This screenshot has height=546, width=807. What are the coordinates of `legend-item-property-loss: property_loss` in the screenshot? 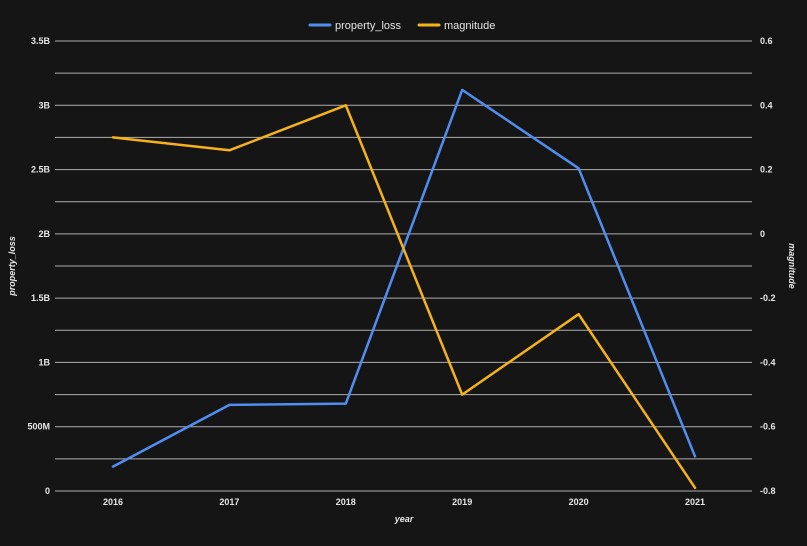 It's located at (355, 26).